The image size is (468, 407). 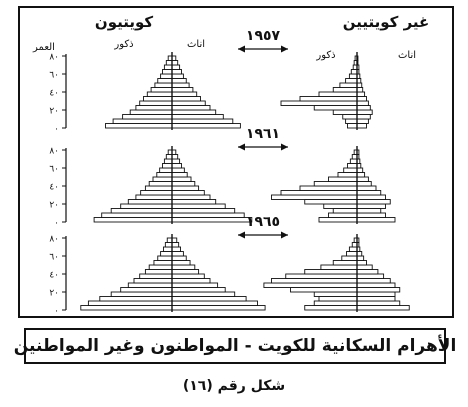 I want to click on y-tick-label: ٠, so click(x=56, y=130).